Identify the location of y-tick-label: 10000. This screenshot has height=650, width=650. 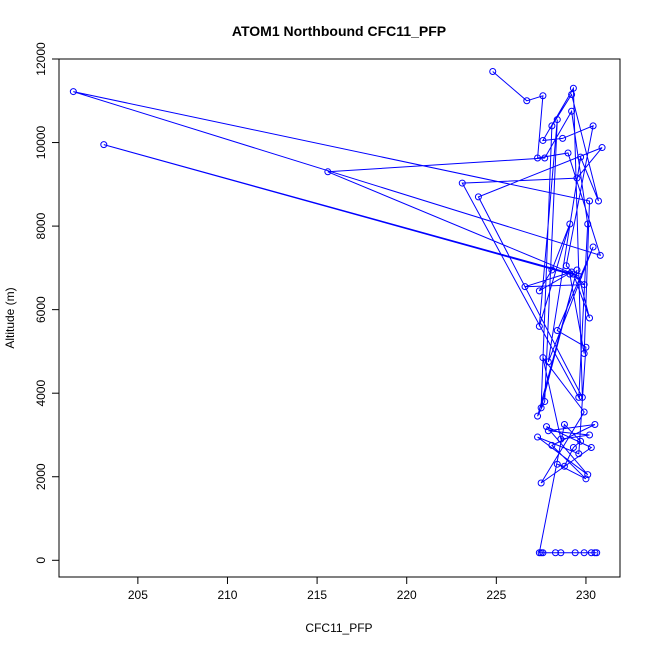
(41, 143).